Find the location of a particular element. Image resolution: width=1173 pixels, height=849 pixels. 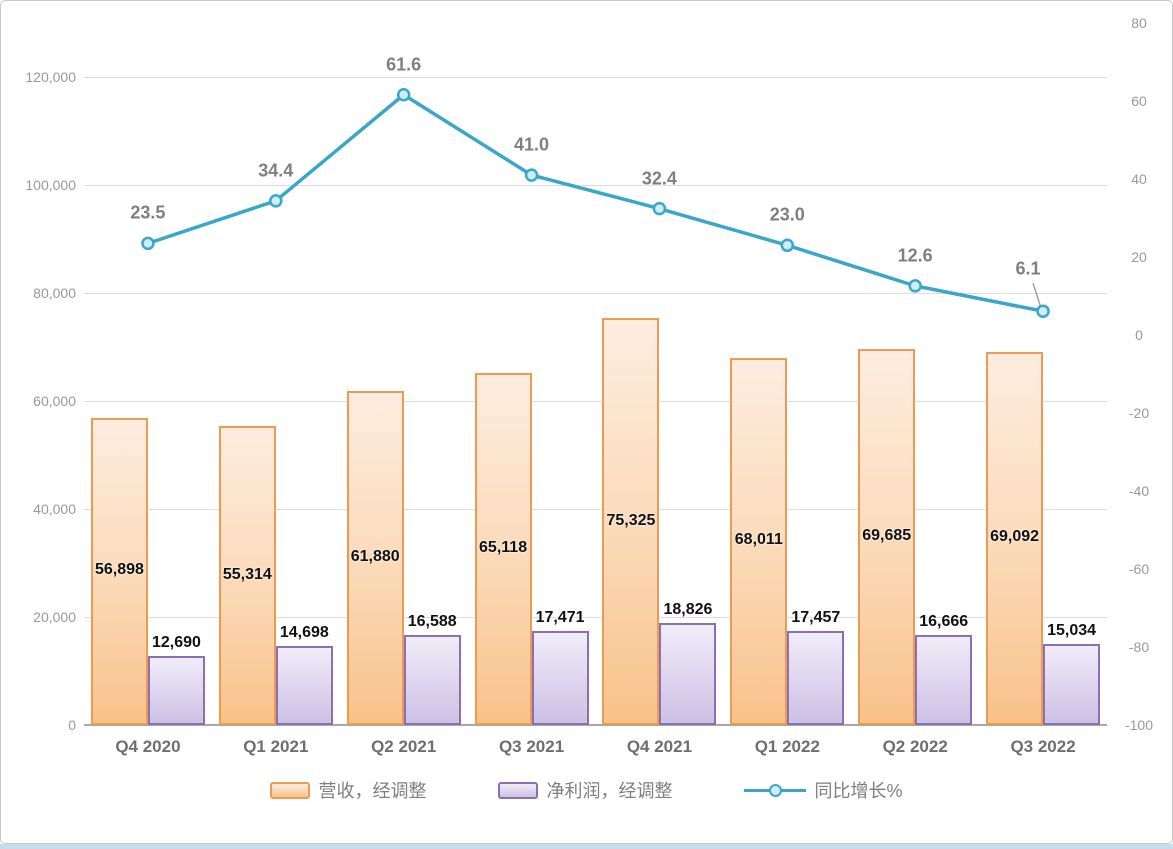

category-label: Q3 2021 is located at coordinates (531, 746).